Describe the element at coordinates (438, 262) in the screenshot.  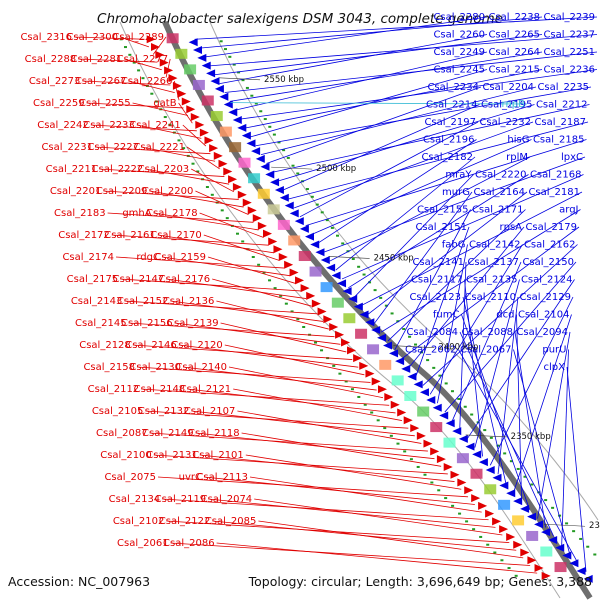
I see `gene-label: Csal_2141` at that location.